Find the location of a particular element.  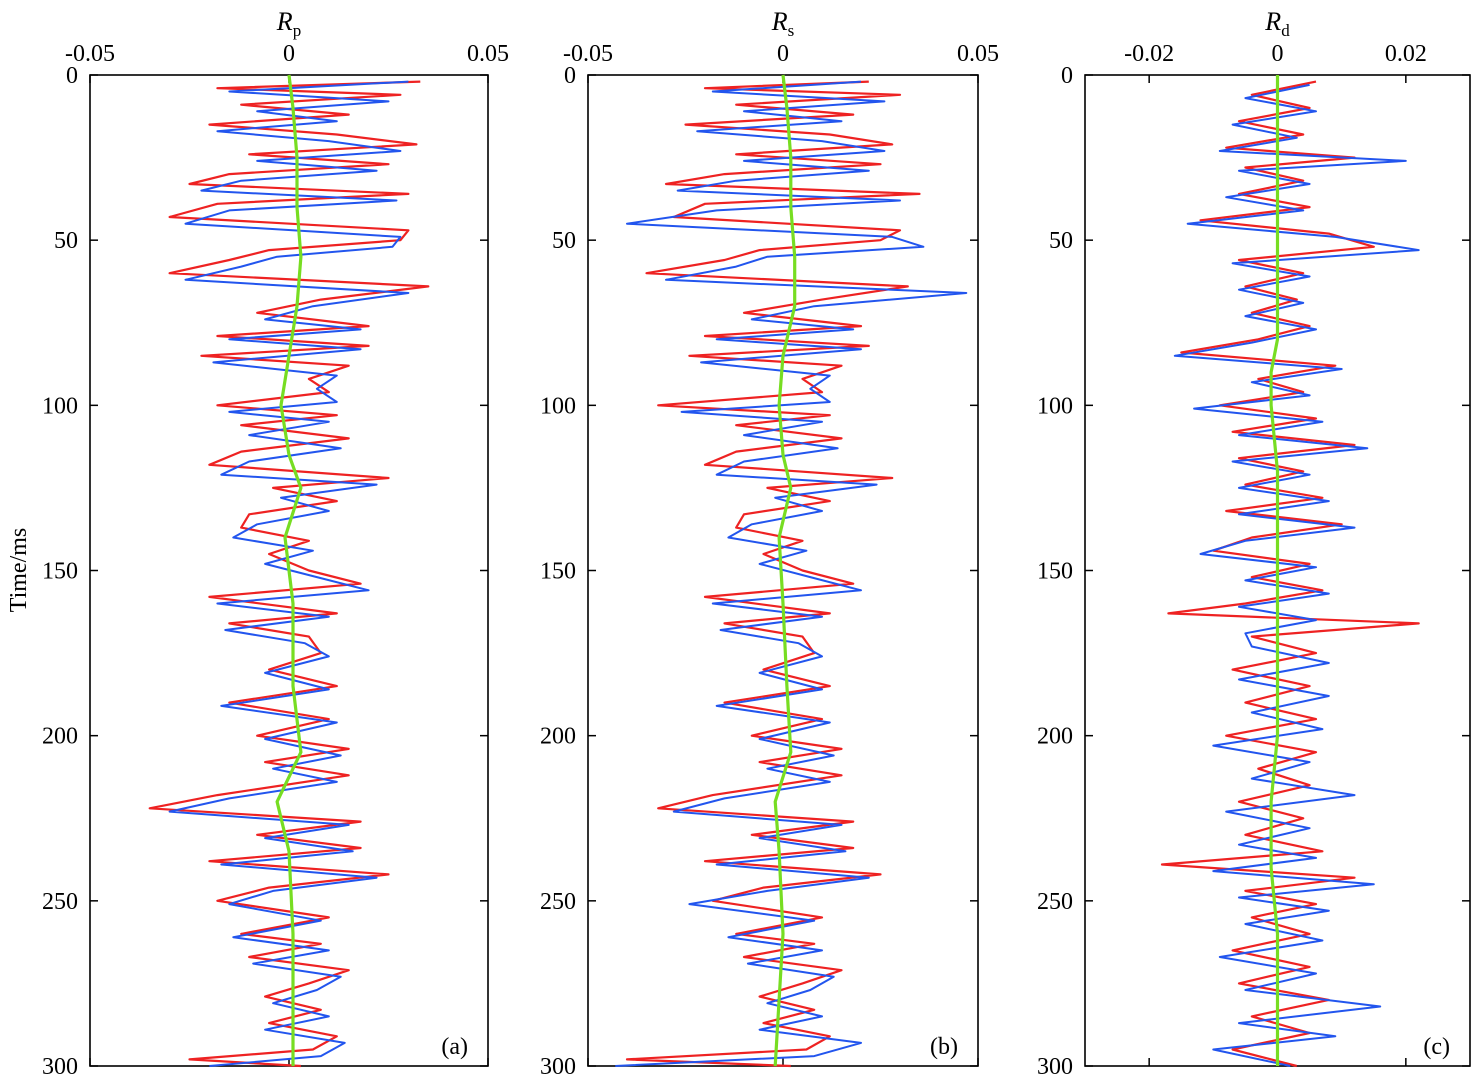

panel-label: (c) is located at coordinates (1436, 1047).